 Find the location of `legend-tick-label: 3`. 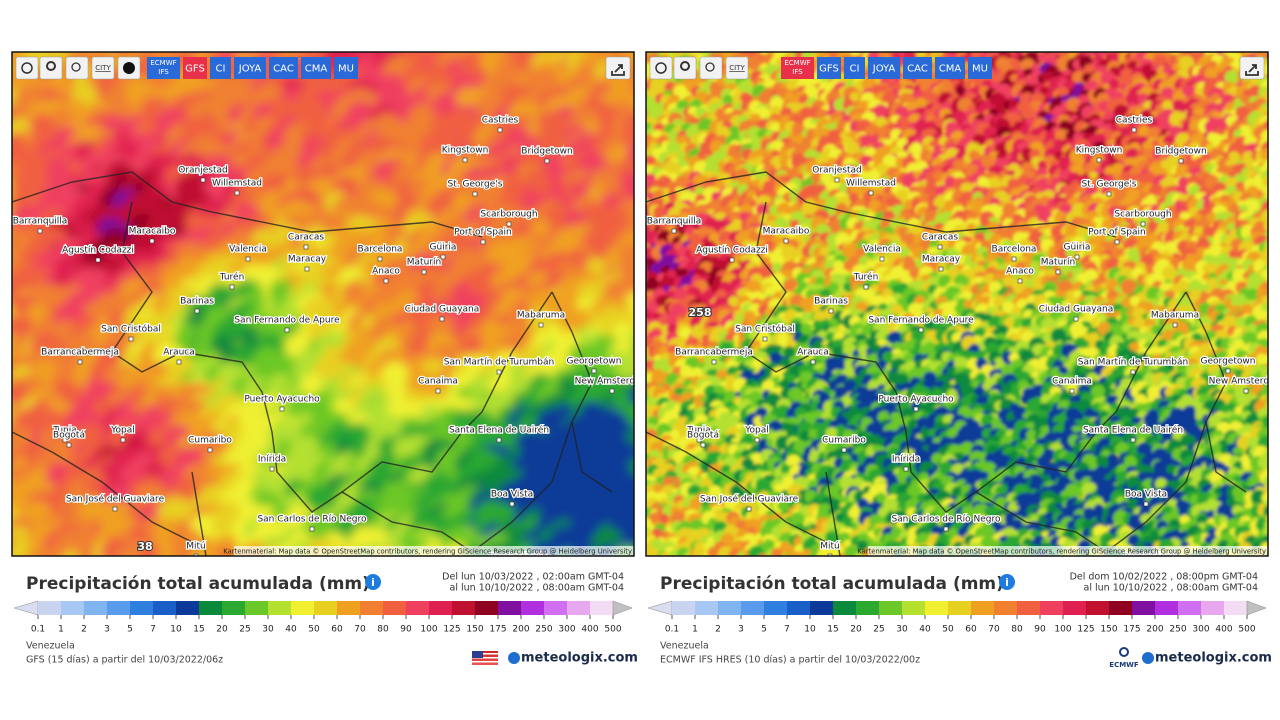

legend-tick-label: 3 is located at coordinates (107, 630).